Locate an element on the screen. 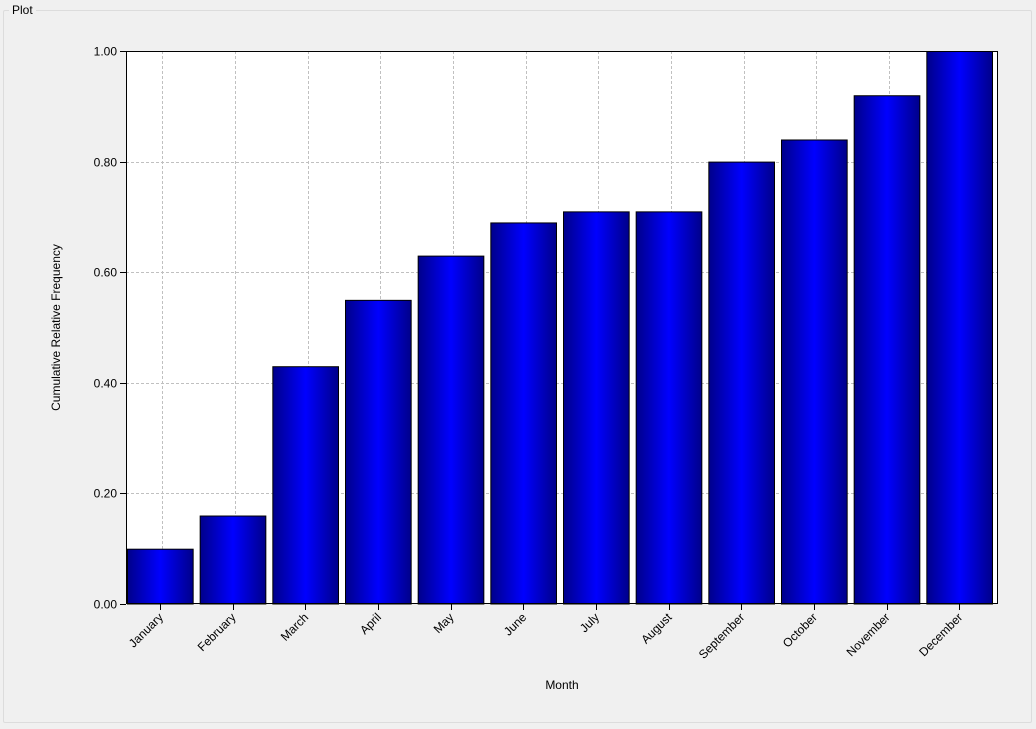 The image size is (1036, 729). bar-may is located at coordinates (451, 430).